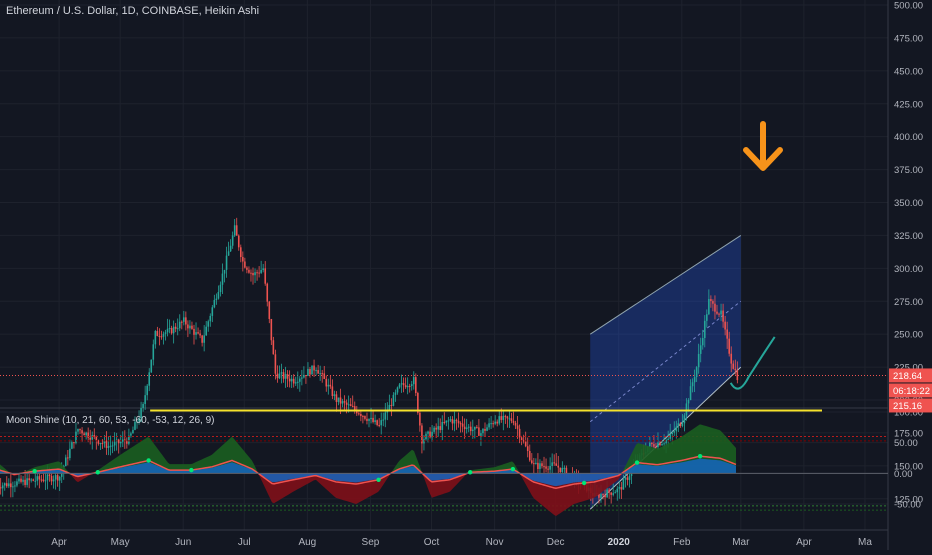 This screenshot has height=555, width=932. Describe the element at coordinates (682, 542) in the screenshot. I see `time-tick-label: Feb` at that location.